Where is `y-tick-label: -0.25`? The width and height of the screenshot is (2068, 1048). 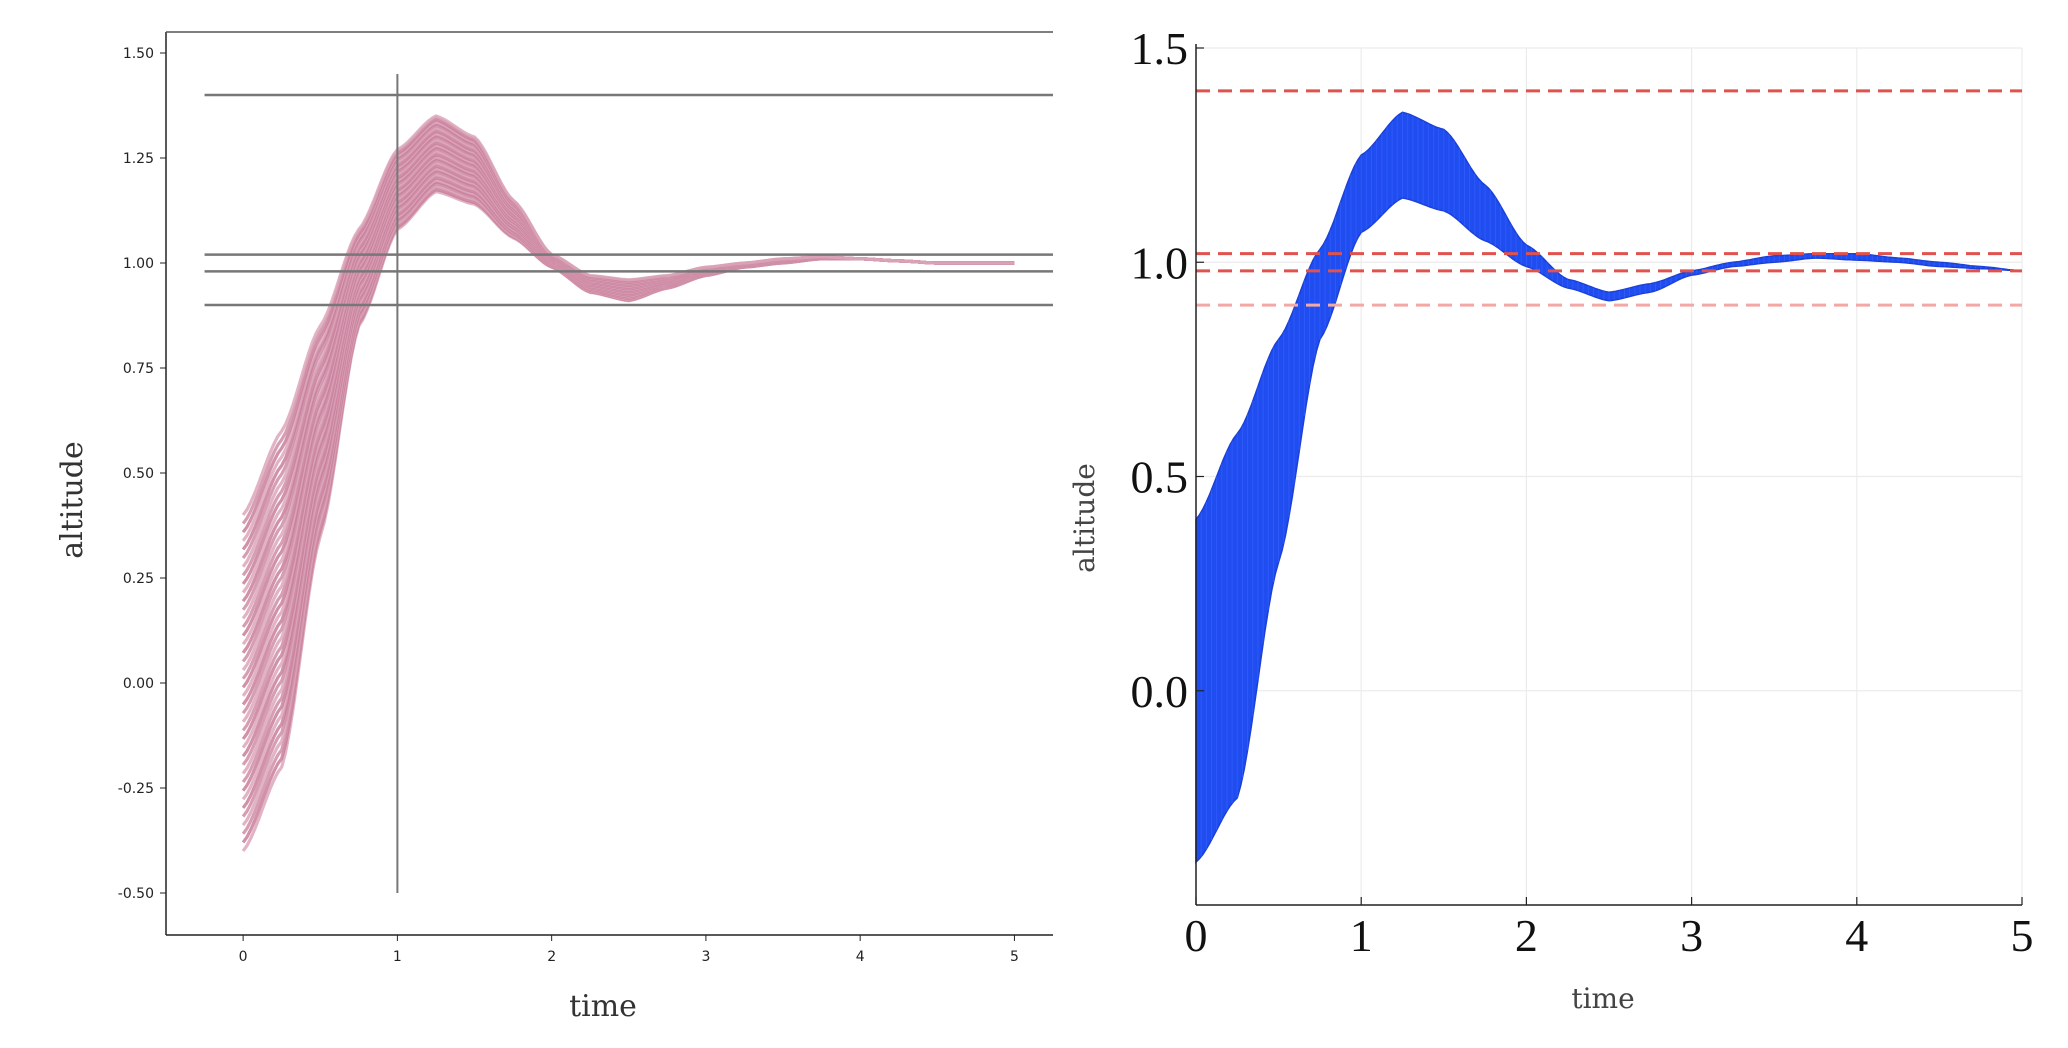
y-tick-label: -0.25 is located at coordinates (136, 789).